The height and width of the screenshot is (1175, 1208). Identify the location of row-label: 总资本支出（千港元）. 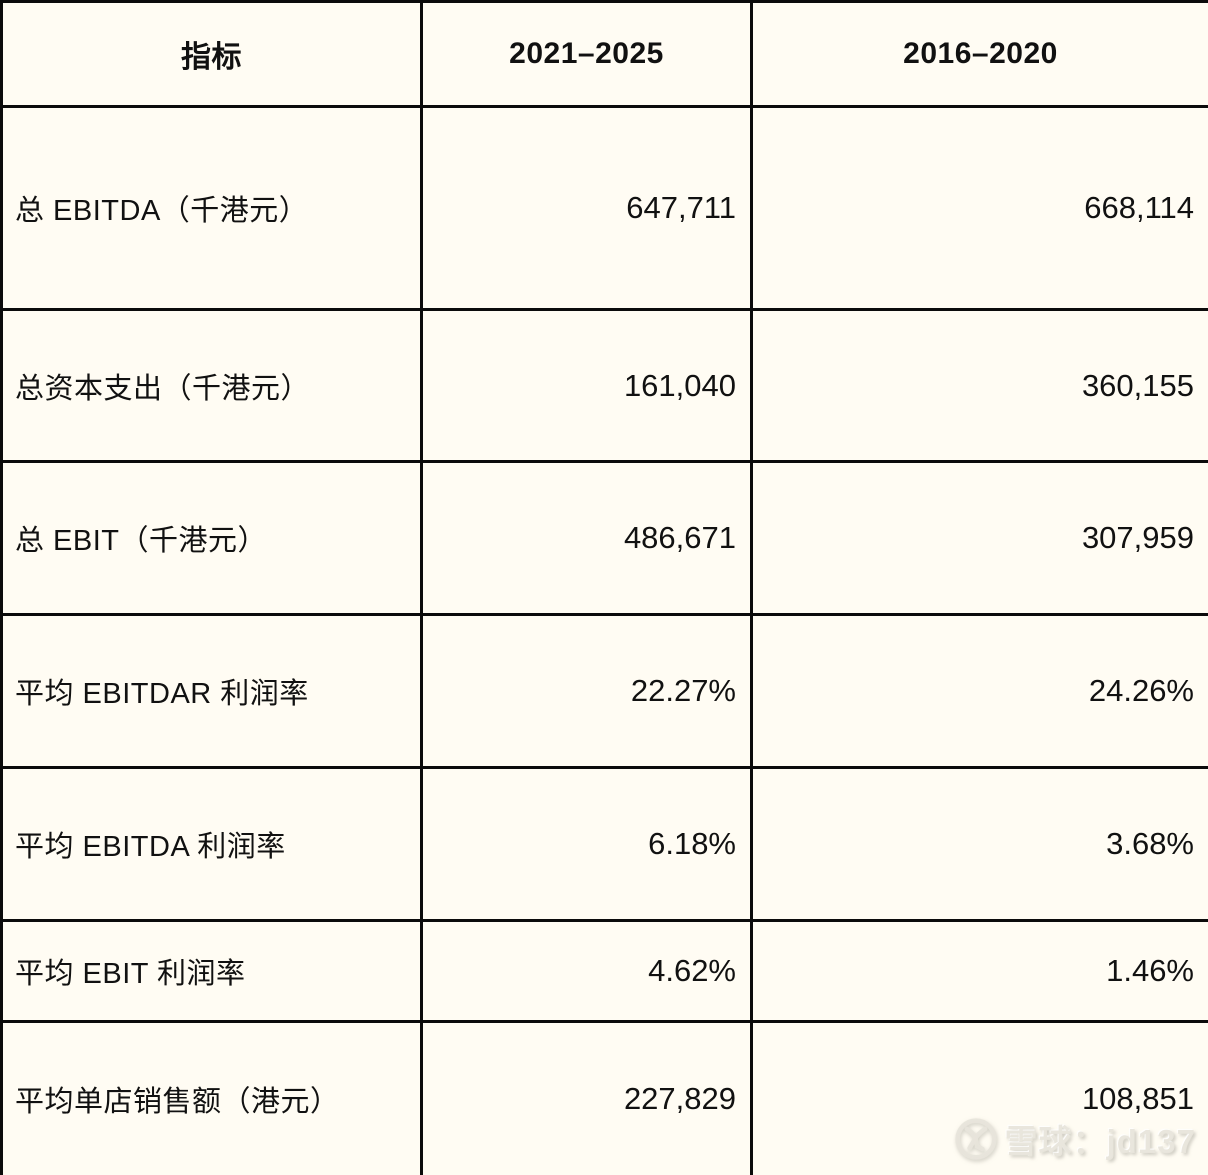
(211, 385).